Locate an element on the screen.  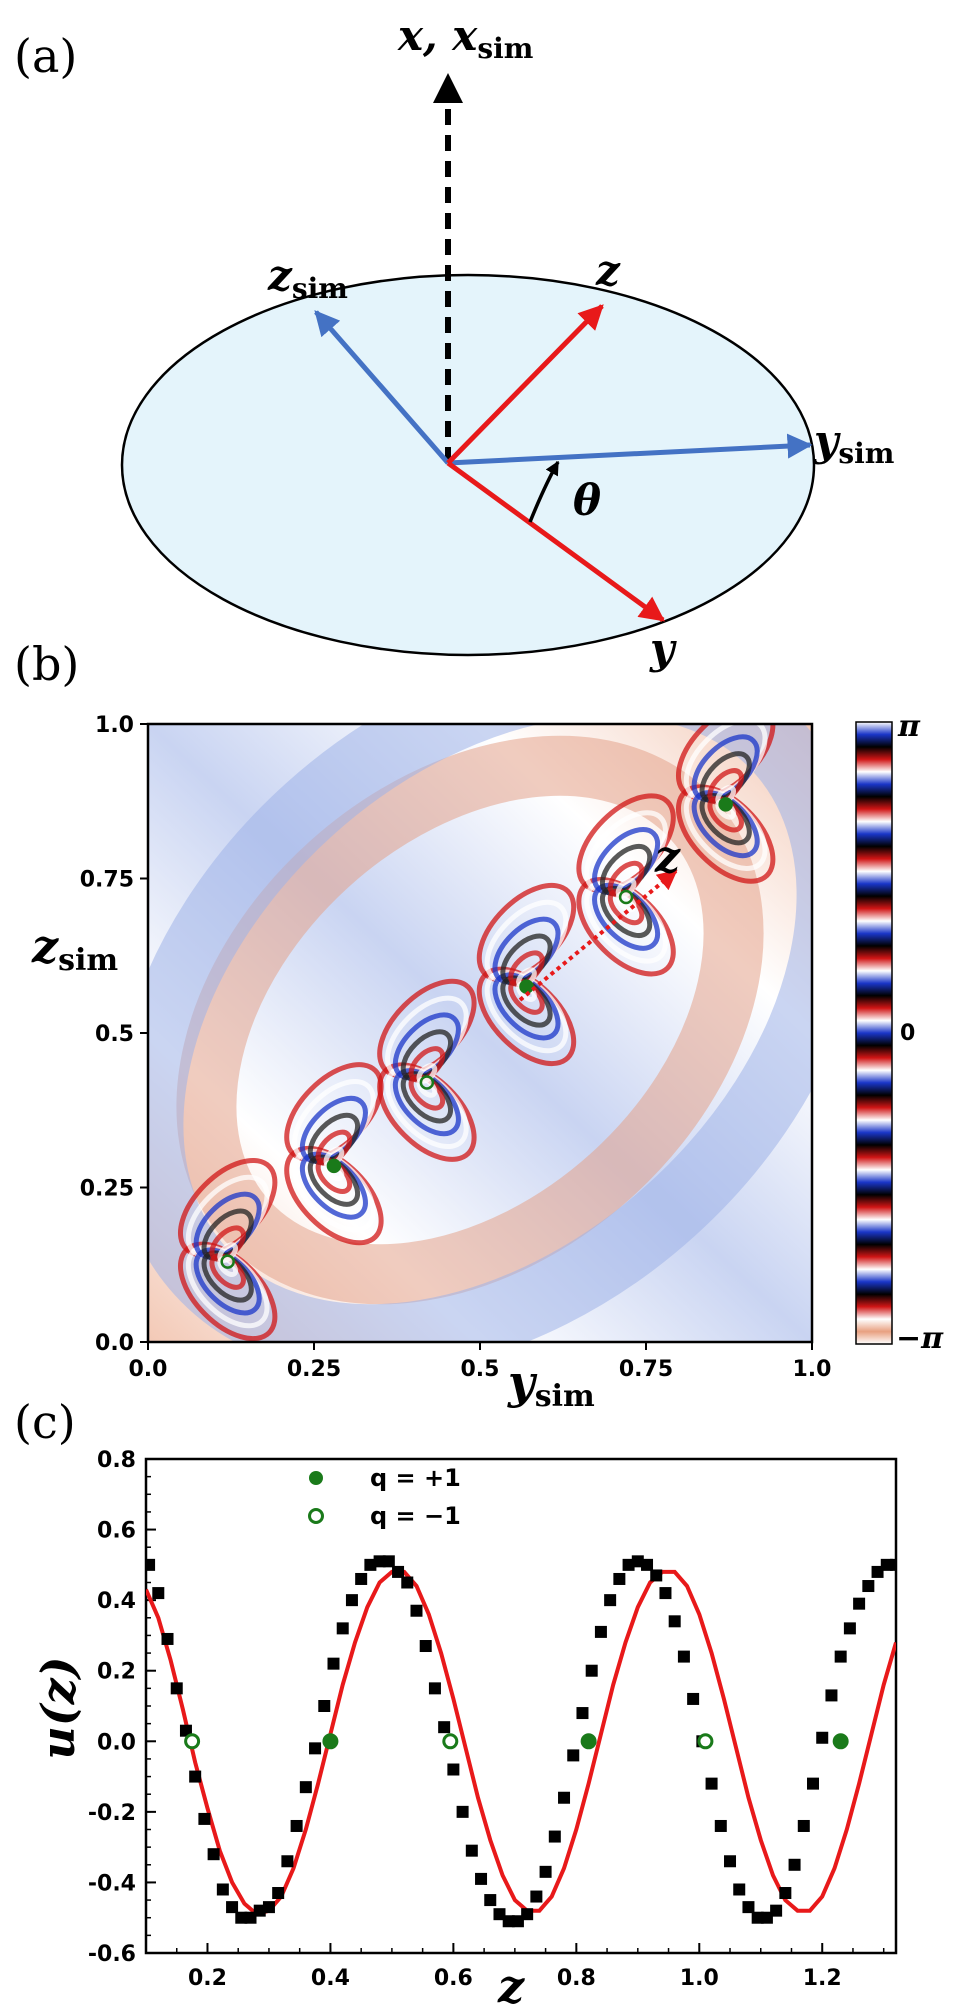
y-tick-label: 0.4 is located at coordinates (116, 1601).